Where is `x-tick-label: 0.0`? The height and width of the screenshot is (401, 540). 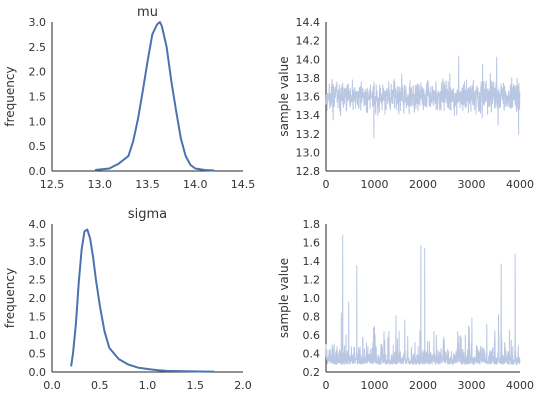 x-tick-label: 0.0 is located at coordinates (52, 385).